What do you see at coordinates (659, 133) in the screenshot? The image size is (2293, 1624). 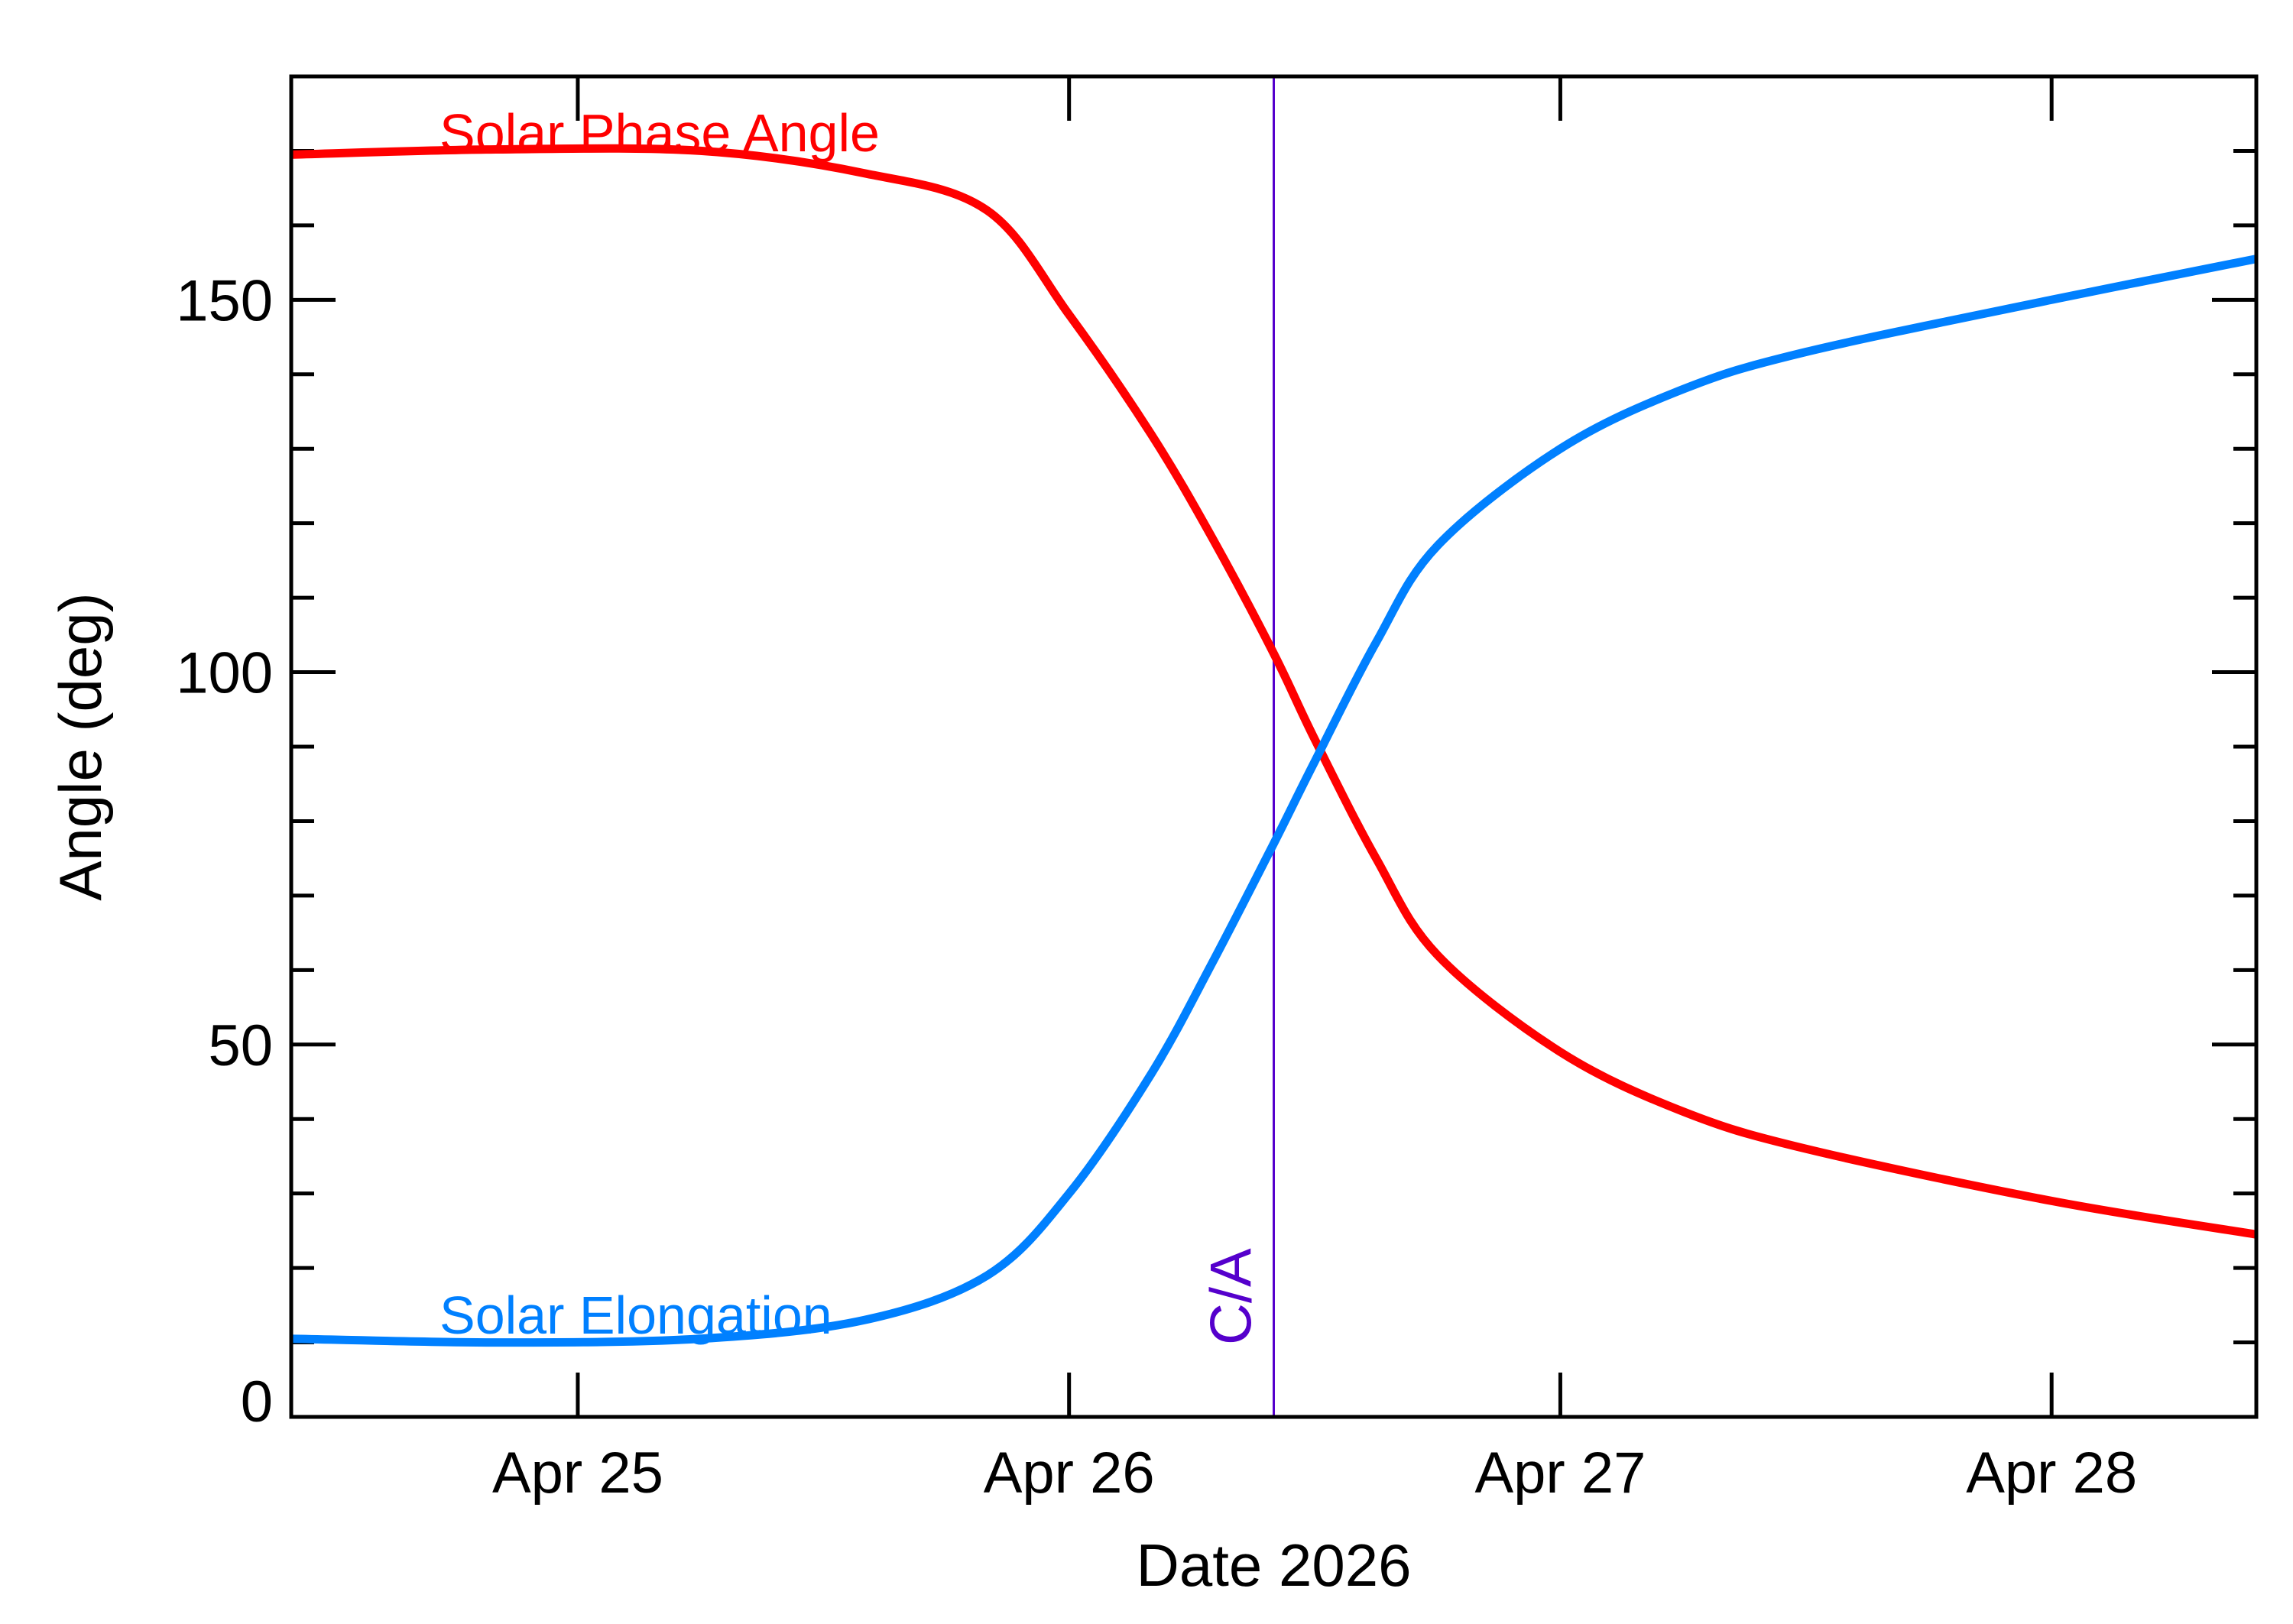 I see `series-label-0: Solar Phase Angle` at bounding box center [659, 133].